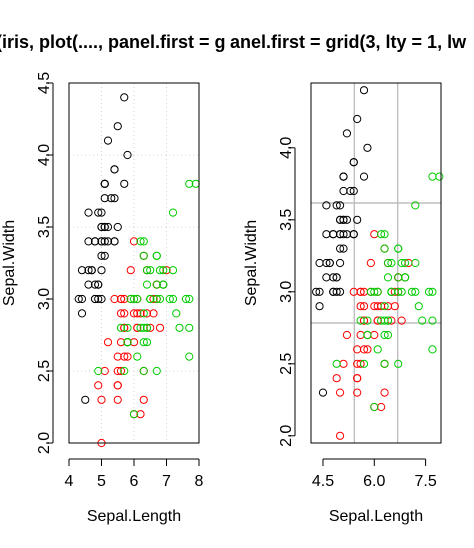 The height and width of the screenshot is (548, 474). What do you see at coordinates (348, 42) in the screenshot?
I see `figure-title-right: anel.first = grid(3, lty = 1, lw` at bounding box center [348, 42].